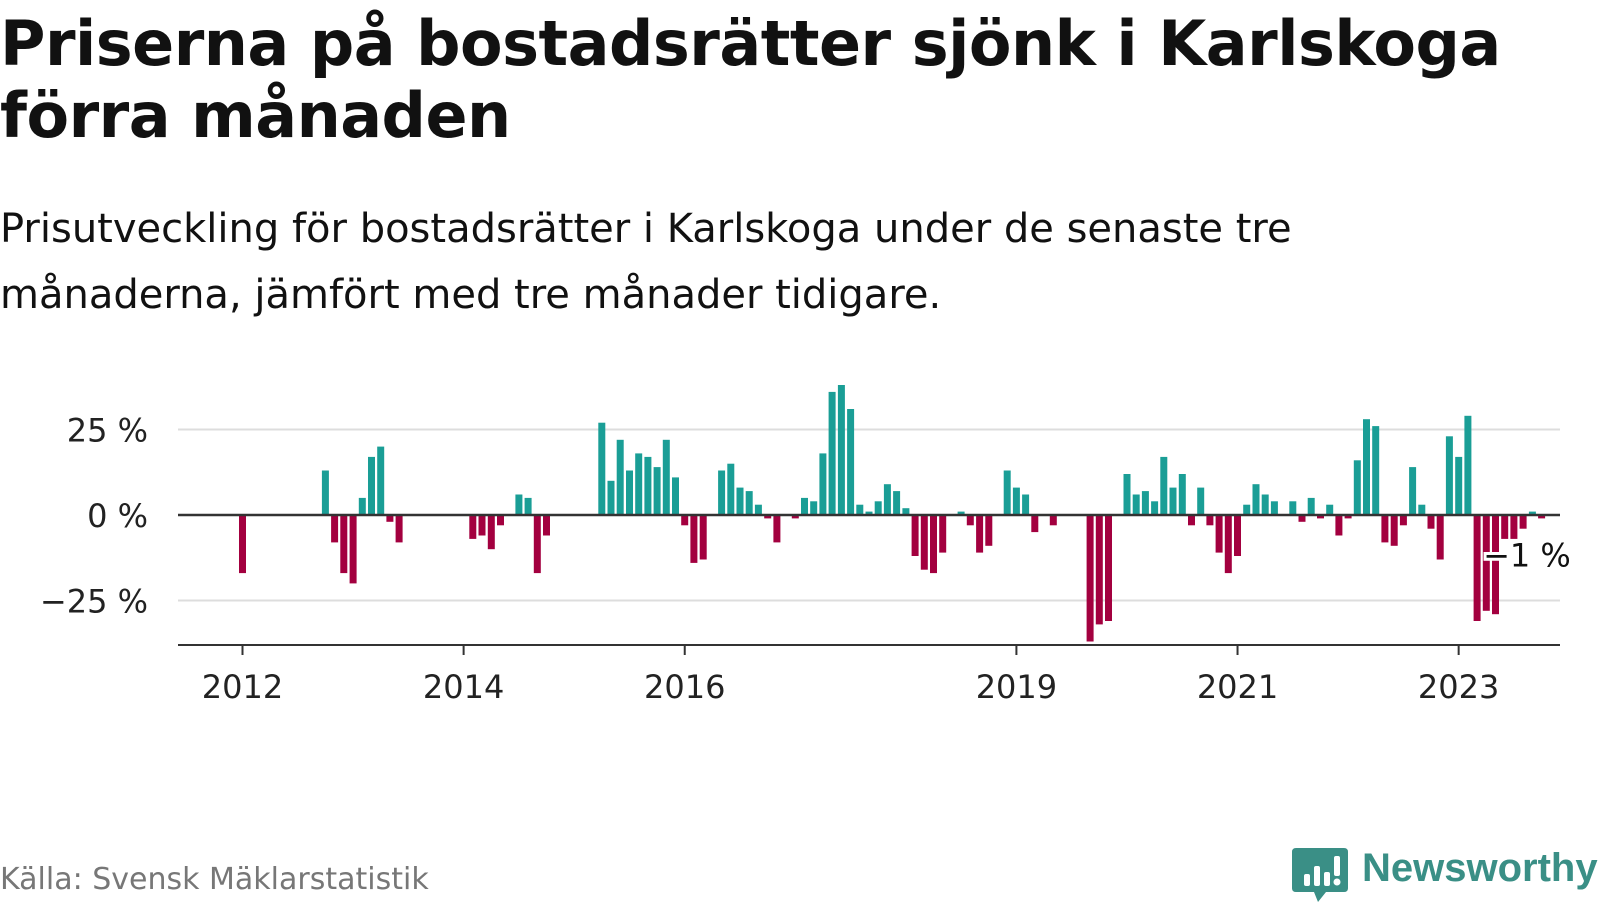 The height and width of the screenshot is (904, 1600). What do you see at coordinates (1527, 555) in the screenshot?
I see `latest-value-label: −1 %` at bounding box center [1527, 555].